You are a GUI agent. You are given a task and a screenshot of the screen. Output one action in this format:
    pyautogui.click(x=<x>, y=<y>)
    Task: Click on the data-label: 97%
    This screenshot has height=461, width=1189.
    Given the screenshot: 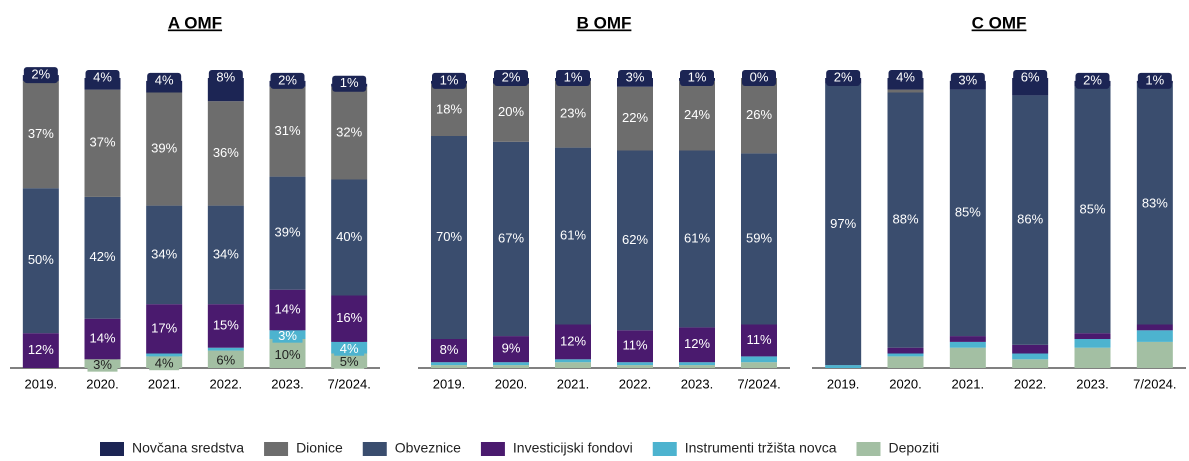 What is the action you would take?
    pyautogui.click(x=843, y=223)
    